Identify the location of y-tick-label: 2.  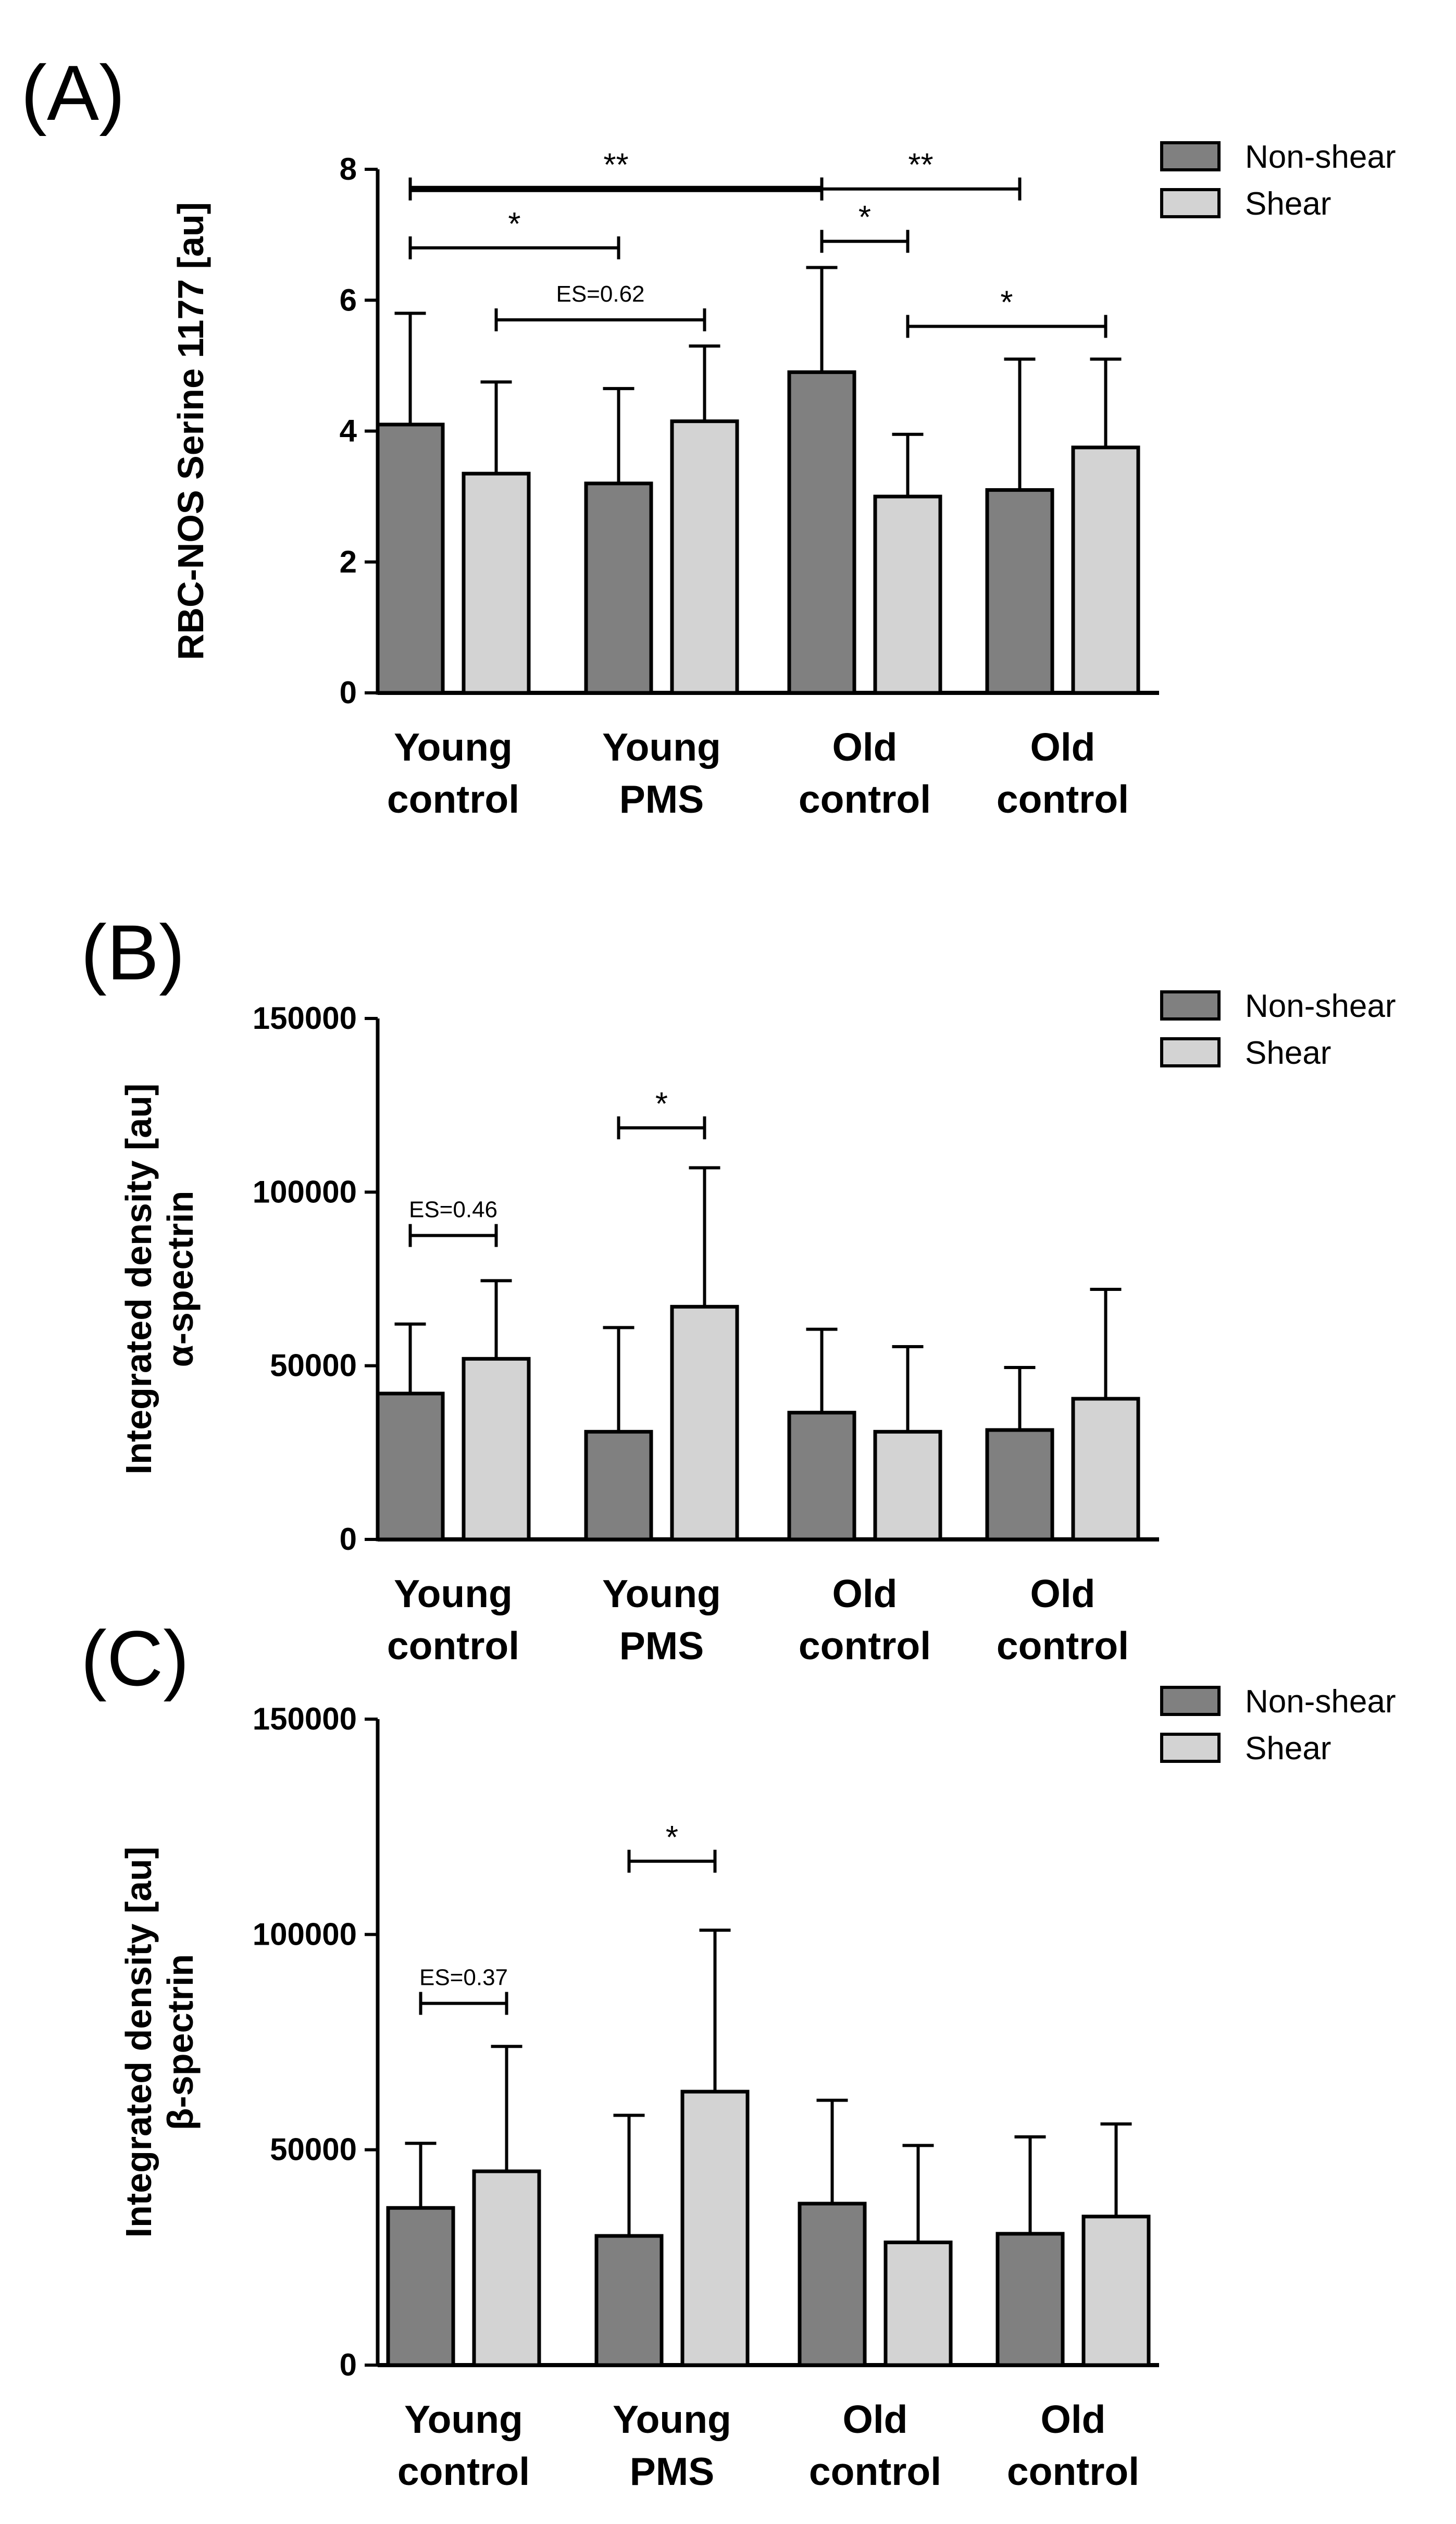
(349, 561).